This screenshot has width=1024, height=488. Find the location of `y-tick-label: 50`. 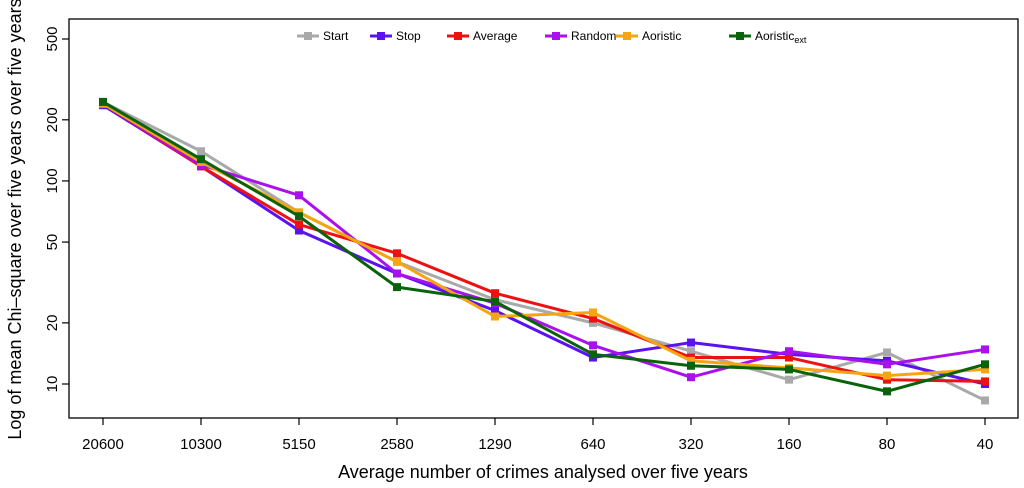

y-tick-label: 50 is located at coordinates (52, 242).